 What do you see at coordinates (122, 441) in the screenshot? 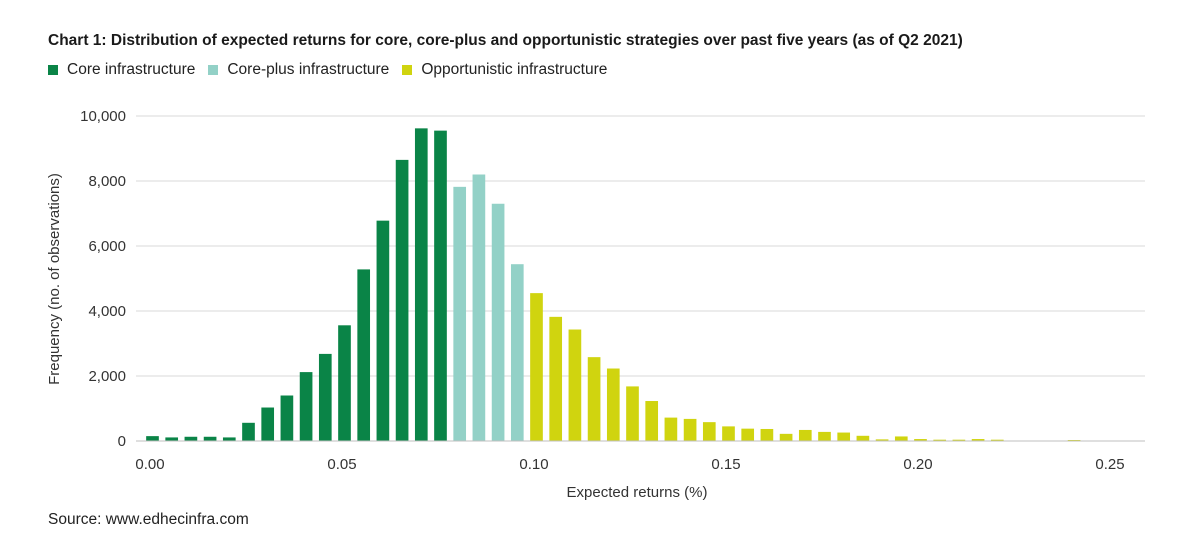
I see `y-tick-label: 0` at bounding box center [122, 441].